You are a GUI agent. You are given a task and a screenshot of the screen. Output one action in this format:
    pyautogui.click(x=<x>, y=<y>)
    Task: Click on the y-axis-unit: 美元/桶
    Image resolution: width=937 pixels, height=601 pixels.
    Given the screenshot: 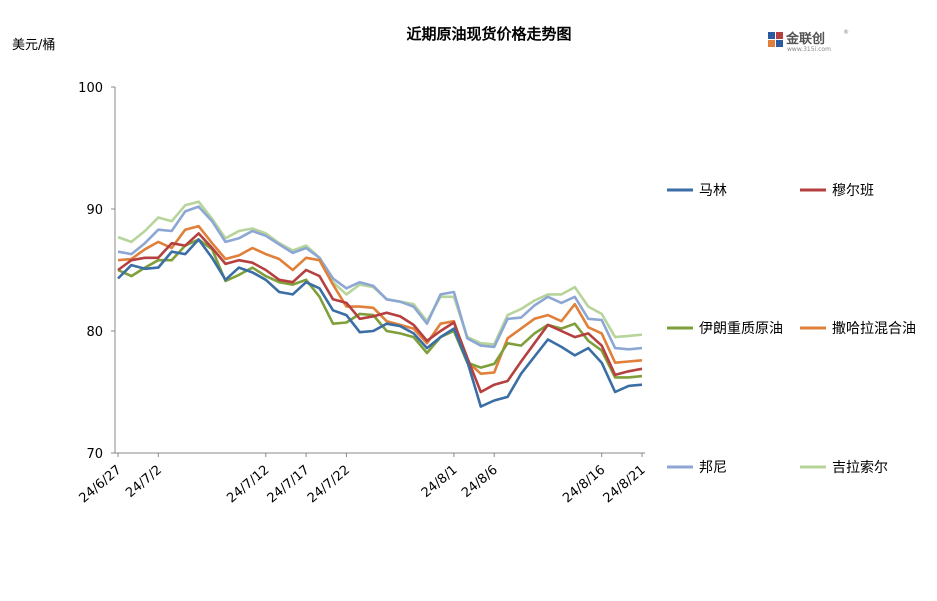 What is the action you would take?
    pyautogui.click(x=33, y=45)
    